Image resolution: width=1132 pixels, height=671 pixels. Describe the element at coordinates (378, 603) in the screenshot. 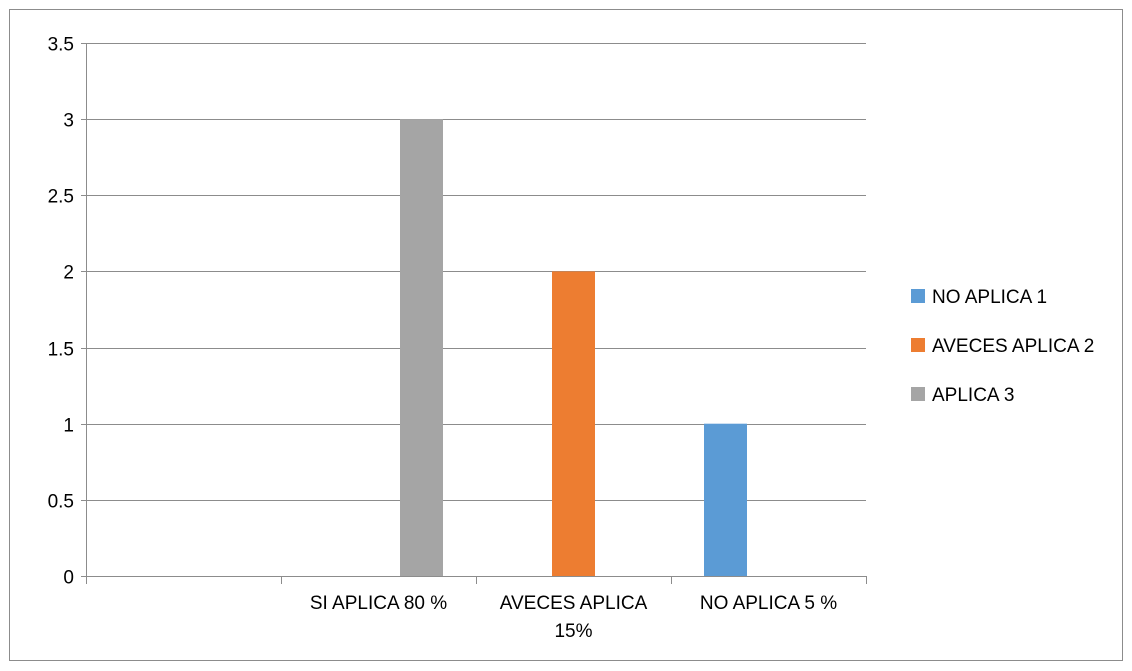

I see `x-tick-label: SI APLICA 80 %` at that location.